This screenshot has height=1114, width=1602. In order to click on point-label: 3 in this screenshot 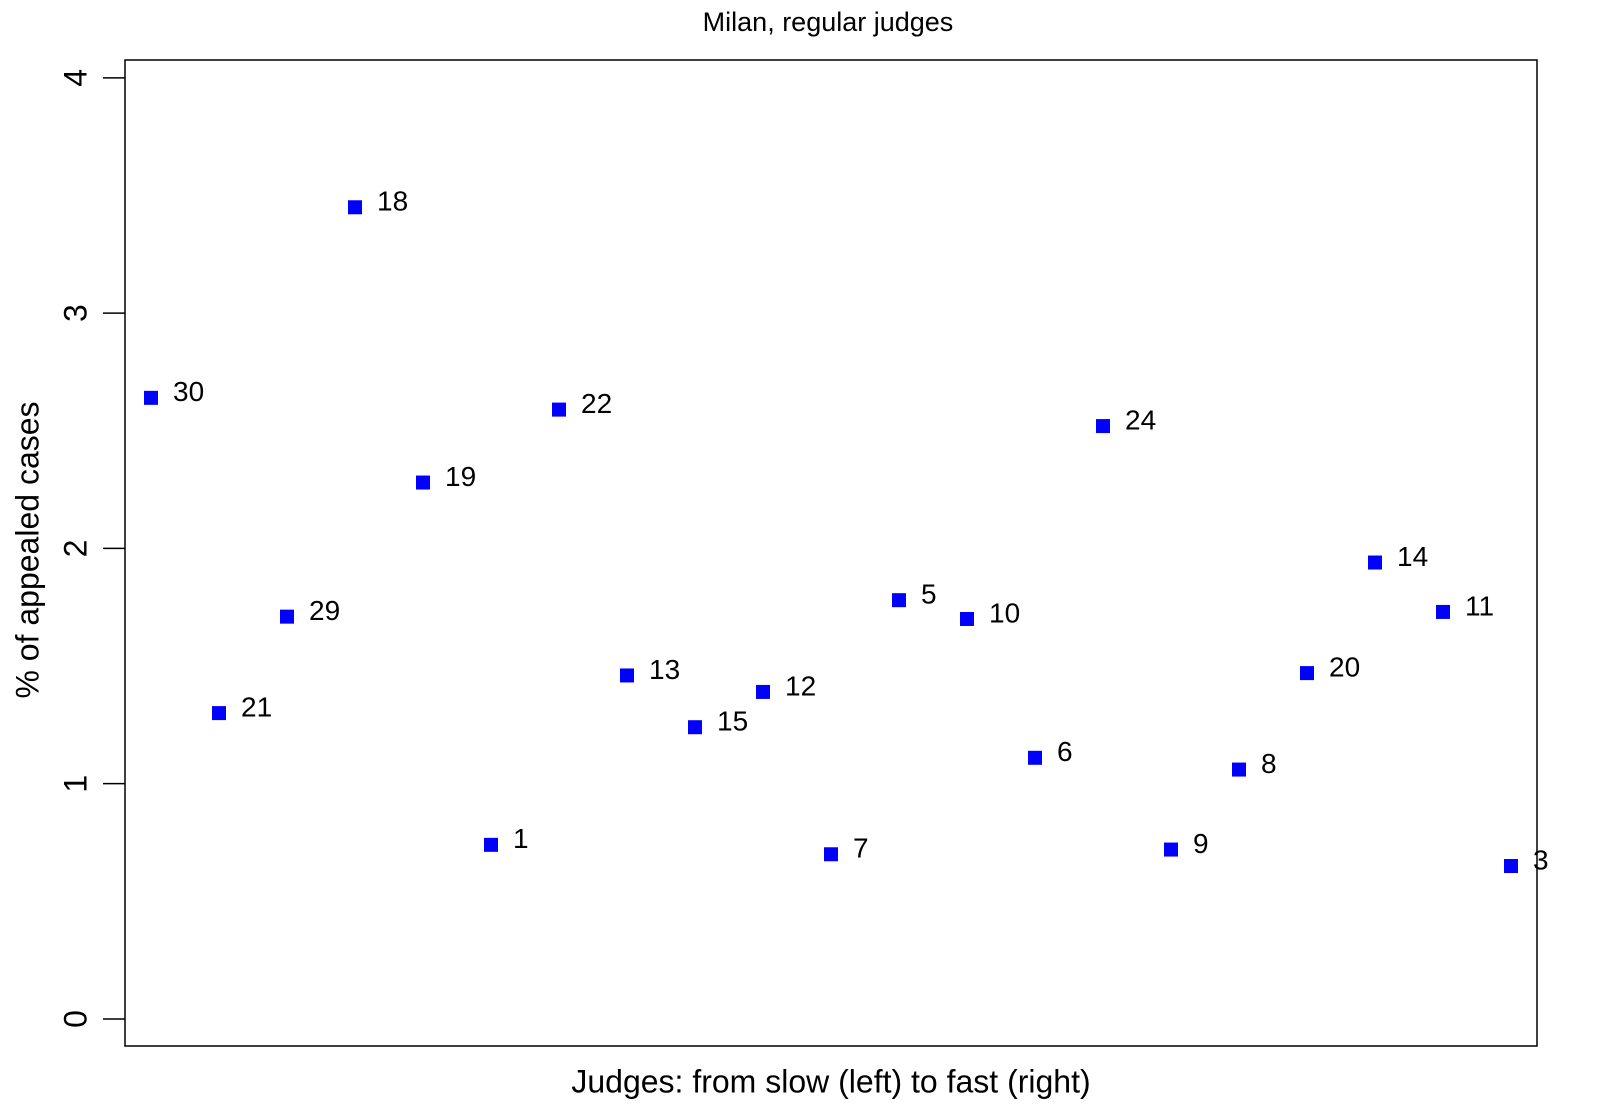, I will do `click(1541, 859)`.